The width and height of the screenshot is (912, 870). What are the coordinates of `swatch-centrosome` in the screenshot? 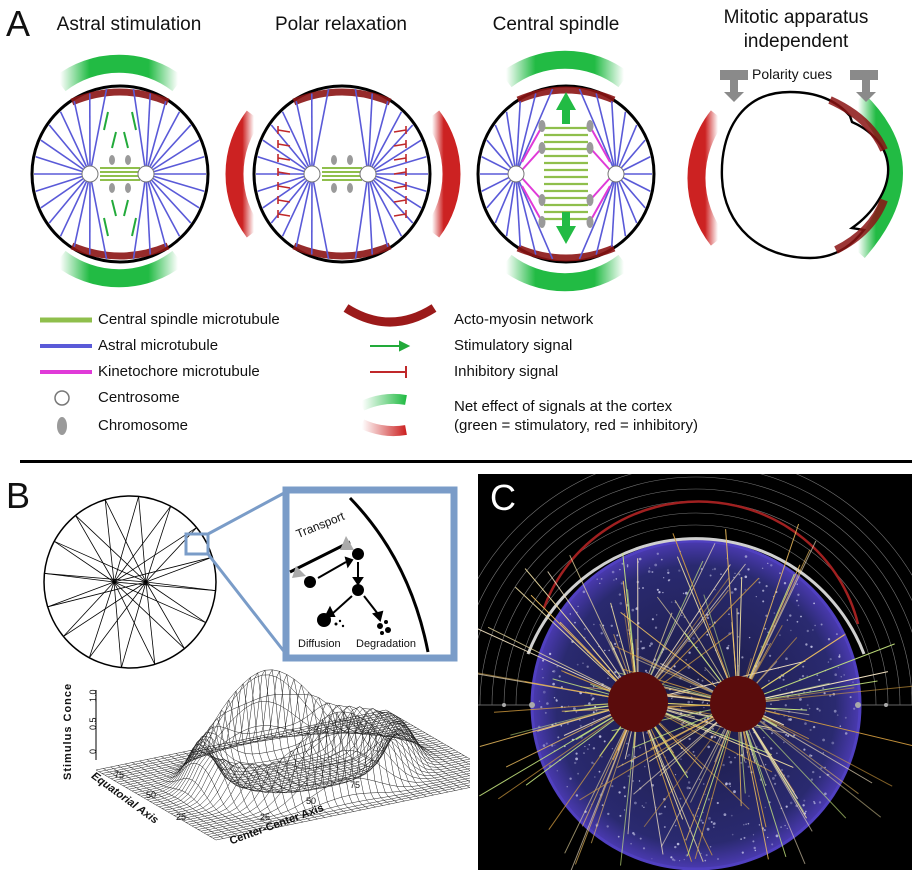 It's located at (62, 398).